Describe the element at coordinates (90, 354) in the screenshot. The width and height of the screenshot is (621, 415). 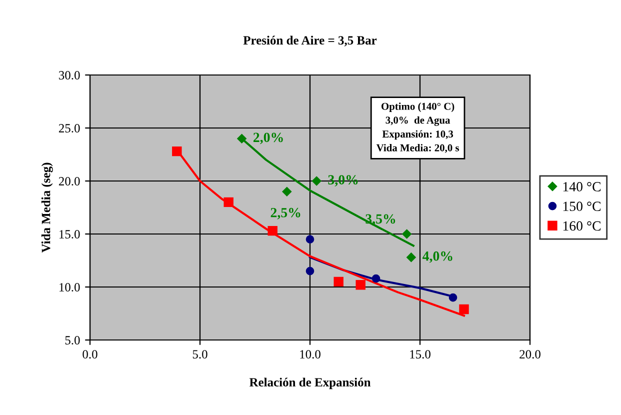
I see `x-tick-label: 0.0` at that location.